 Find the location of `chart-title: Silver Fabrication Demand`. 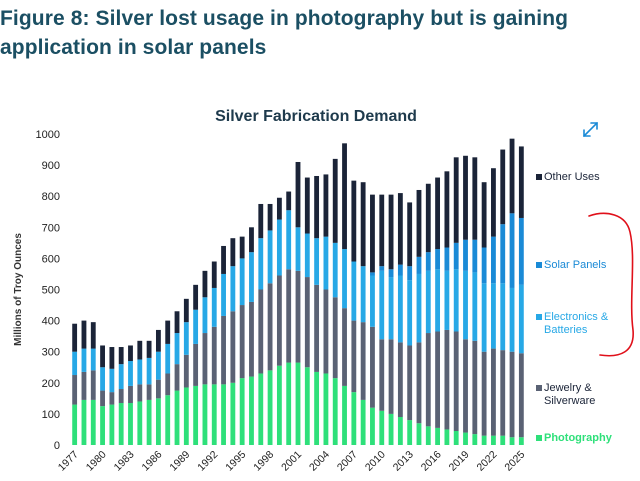

chart-title: Silver Fabrication Demand is located at coordinates (316, 116).